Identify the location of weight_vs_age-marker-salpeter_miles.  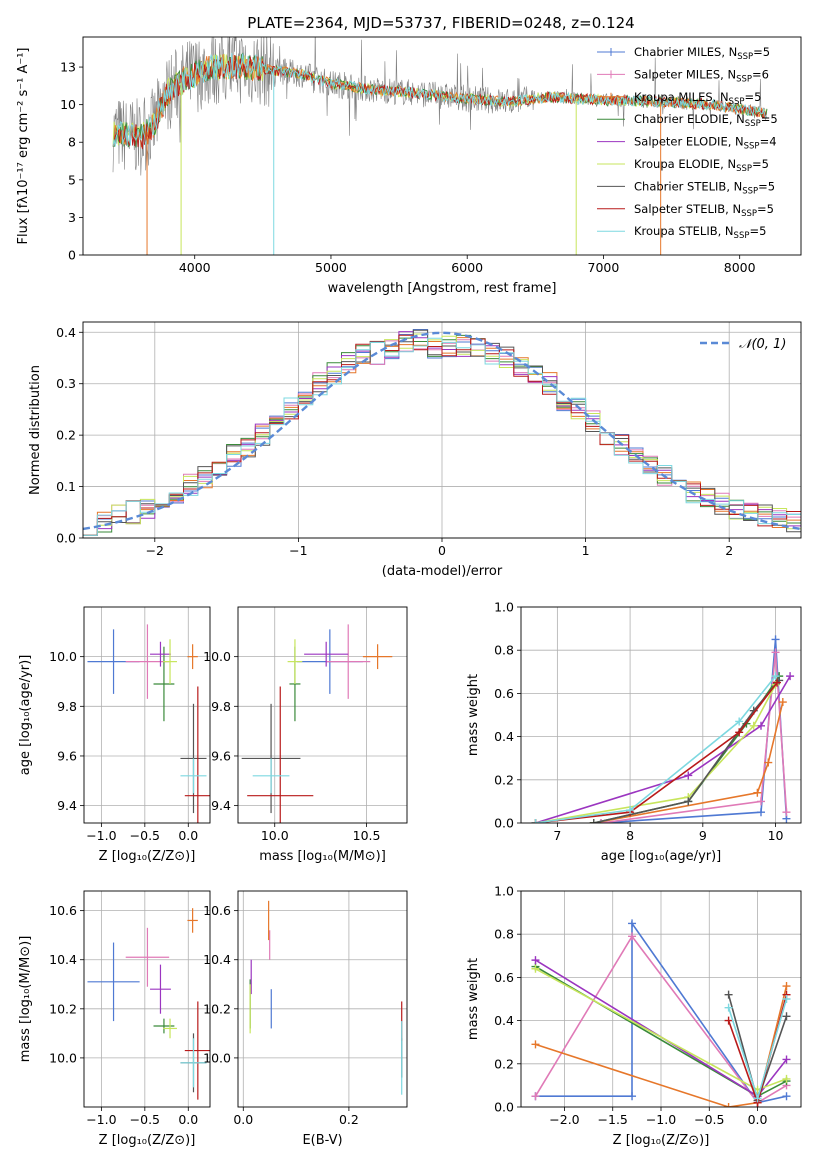
(761, 801).